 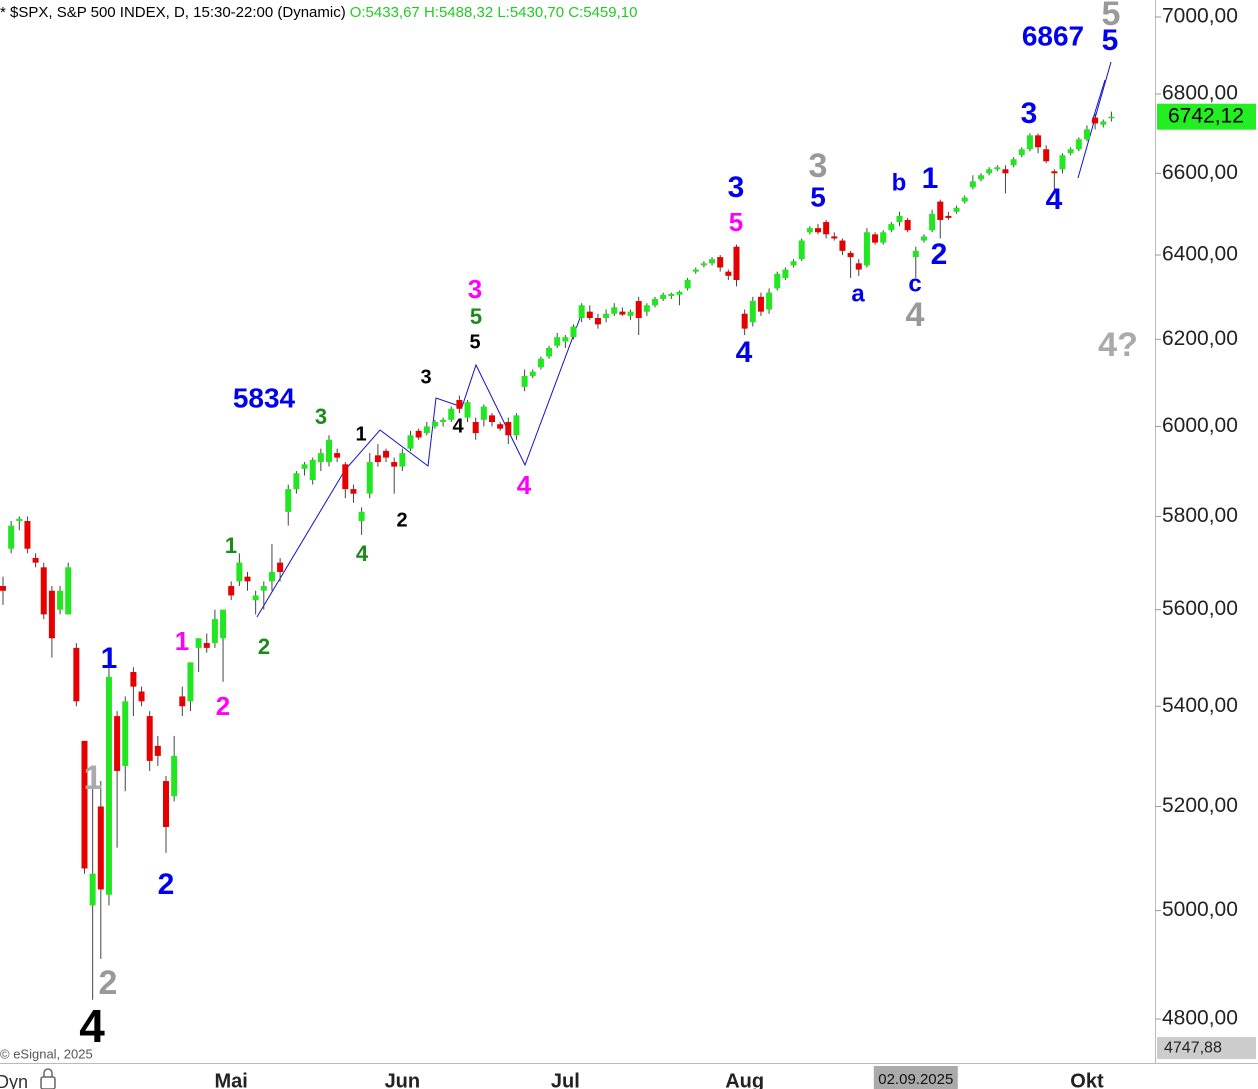 What do you see at coordinates (1053, 35) in the screenshot?
I see `wave-label: 6867` at bounding box center [1053, 35].